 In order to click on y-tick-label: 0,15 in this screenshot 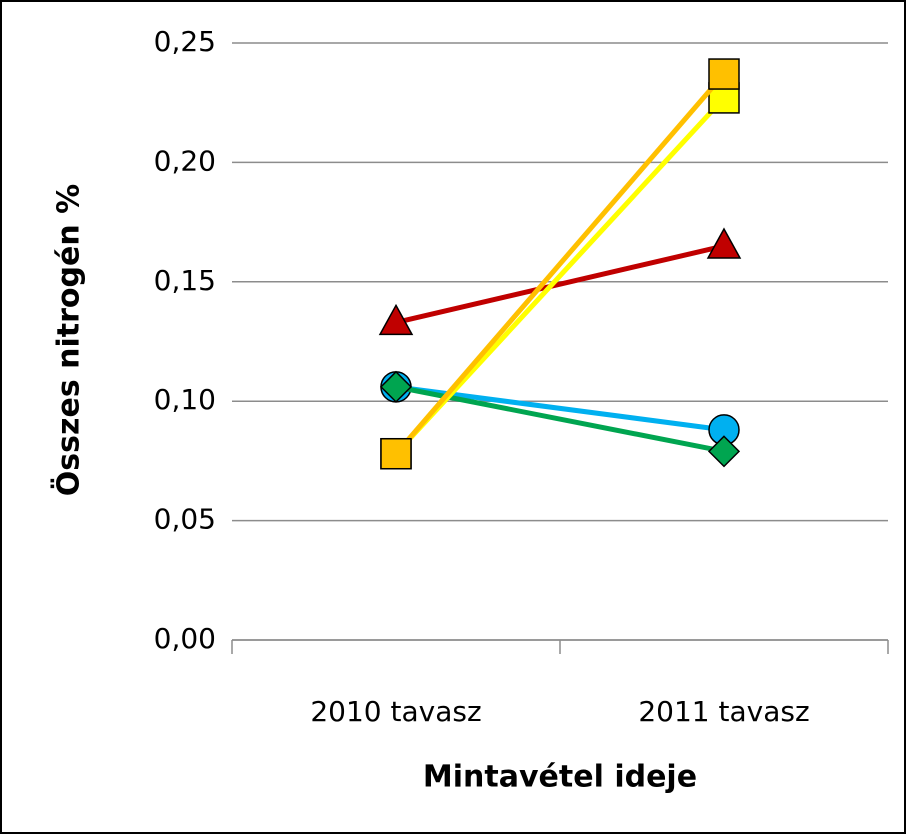, I will do `click(185, 280)`.